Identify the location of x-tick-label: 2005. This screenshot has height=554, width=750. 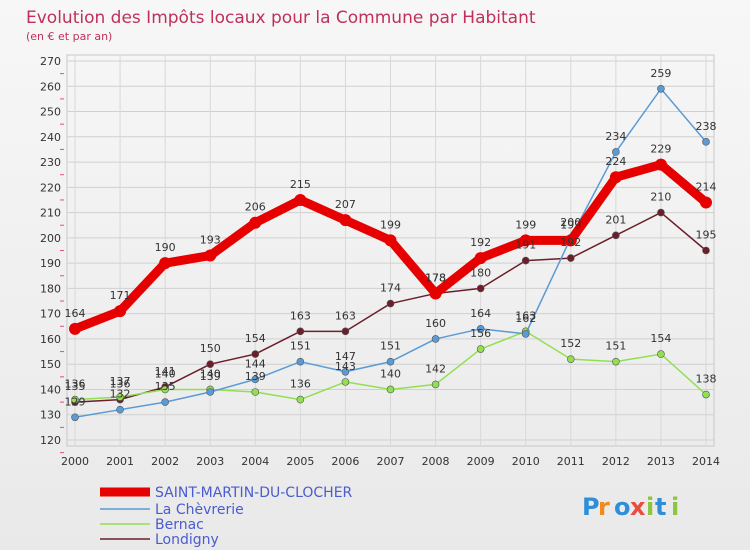
(300, 461).